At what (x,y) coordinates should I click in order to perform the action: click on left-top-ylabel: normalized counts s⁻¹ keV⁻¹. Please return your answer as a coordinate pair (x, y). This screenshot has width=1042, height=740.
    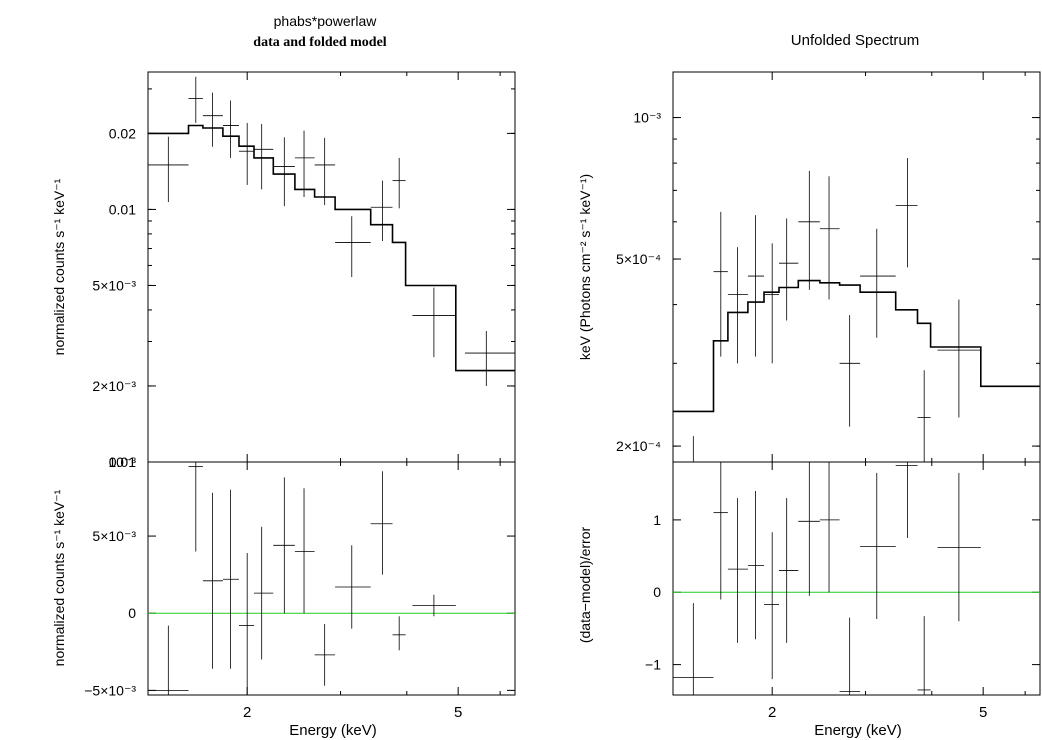
    Looking at the image, I should click on (59, 266).